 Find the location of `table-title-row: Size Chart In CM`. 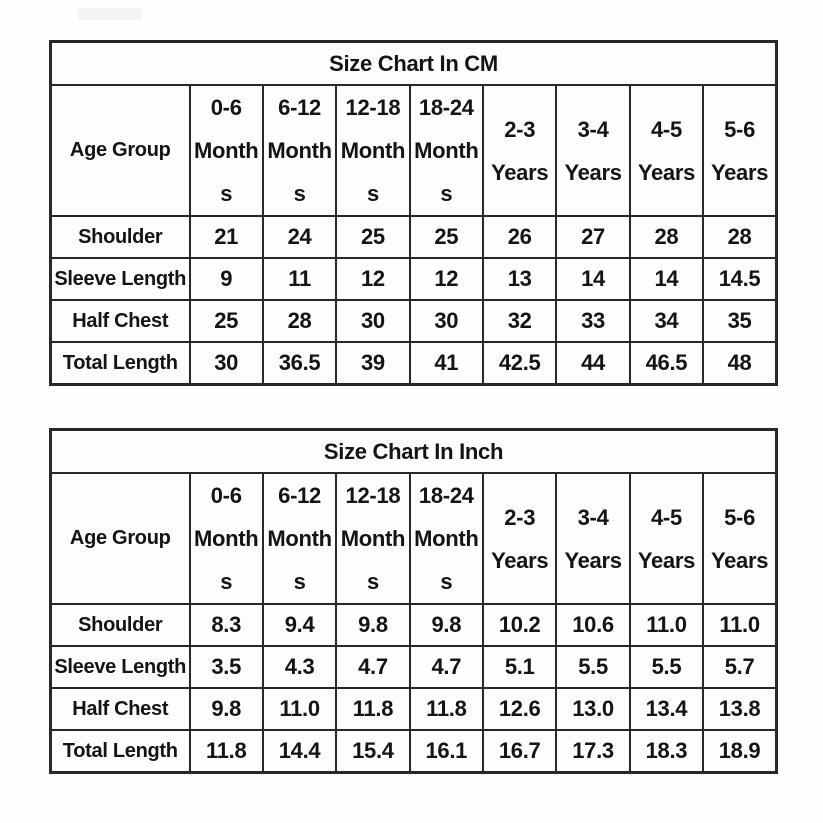

table-title-row: Size Chart In CM is located at coordinates (413, 63).